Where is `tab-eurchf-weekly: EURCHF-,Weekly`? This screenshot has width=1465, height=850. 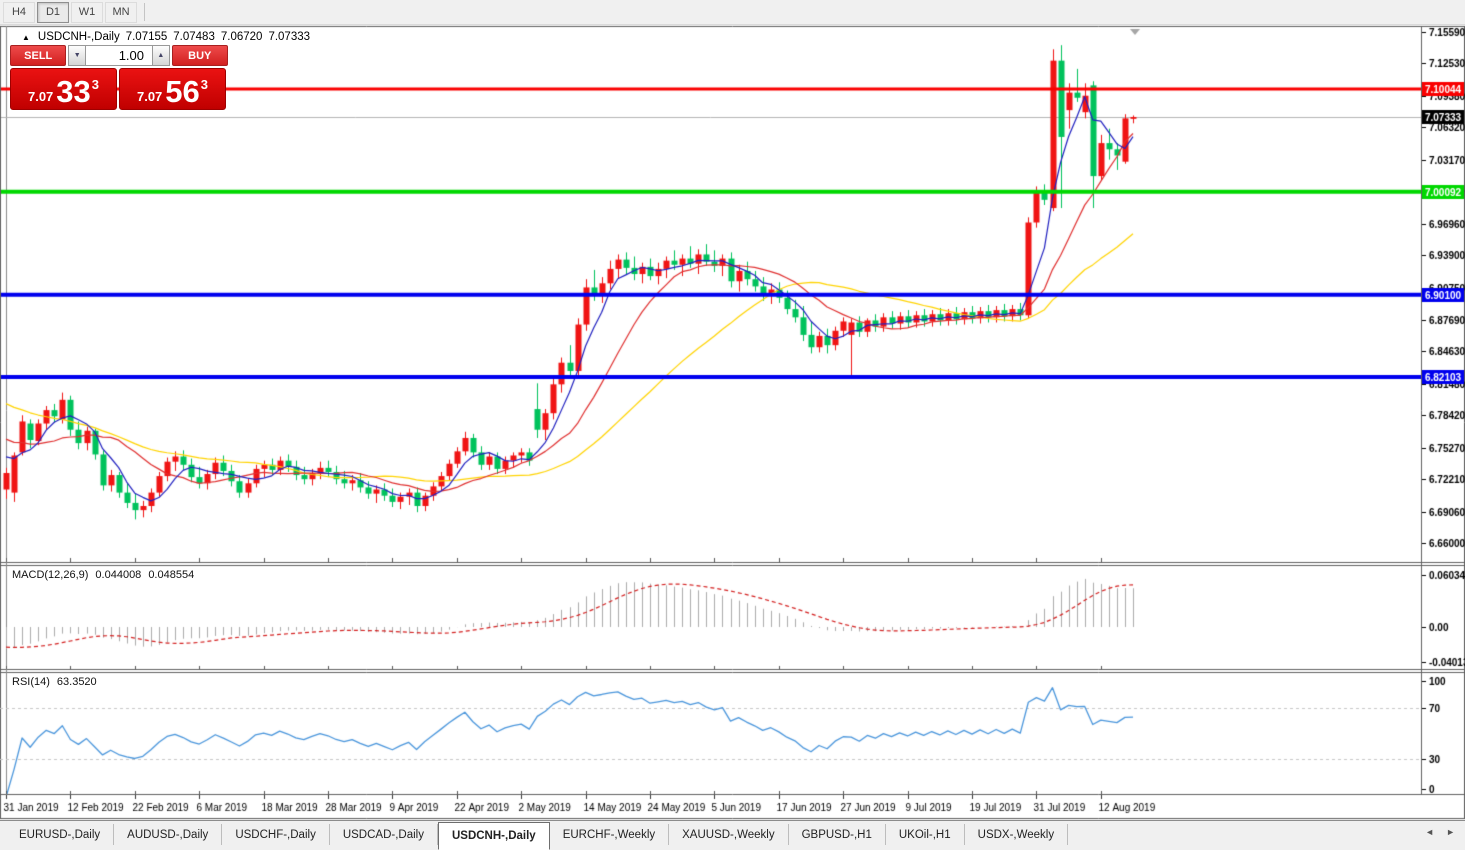 tab-eurchf-weekly: EURCHF-,Weekly is located at coordinates (610, 834).